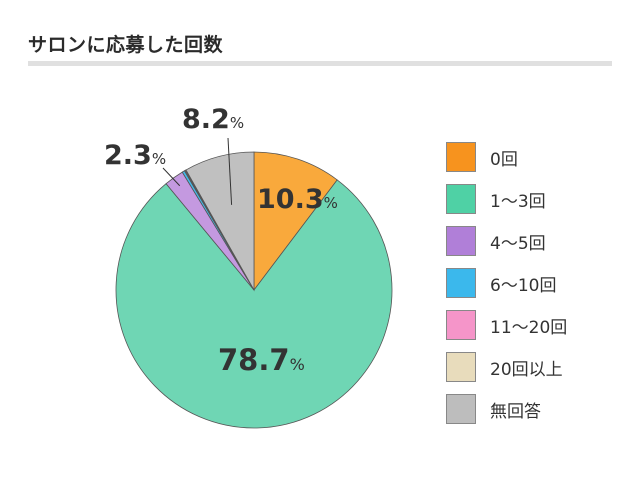 Image resolution: width=640 pixels, height=480 pixels. I want to click on data-label-2: 2.3%, so click(135, 155).